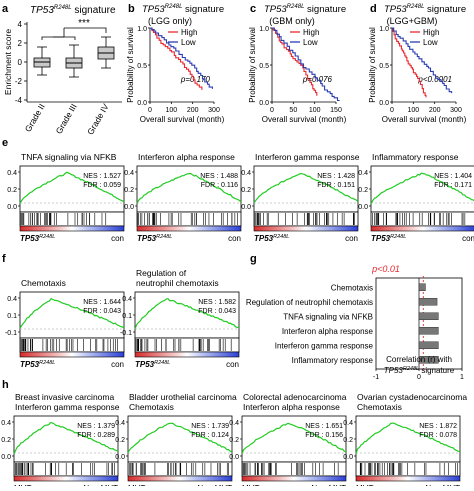  I want to click on gsea-title: Bladder urothelial carcinoma, so click(183, 397).